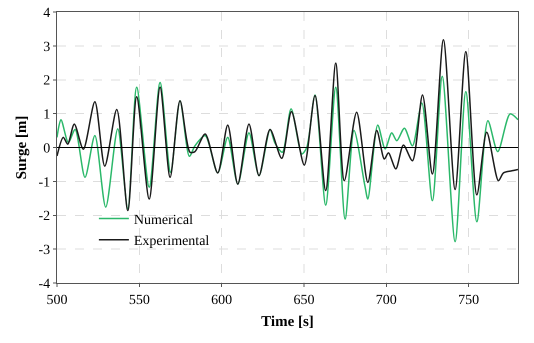  What do you see at coordinates (46, 115) in the screenshot?
I see `y-tick-label: 1` at bounding box center [46, 115].